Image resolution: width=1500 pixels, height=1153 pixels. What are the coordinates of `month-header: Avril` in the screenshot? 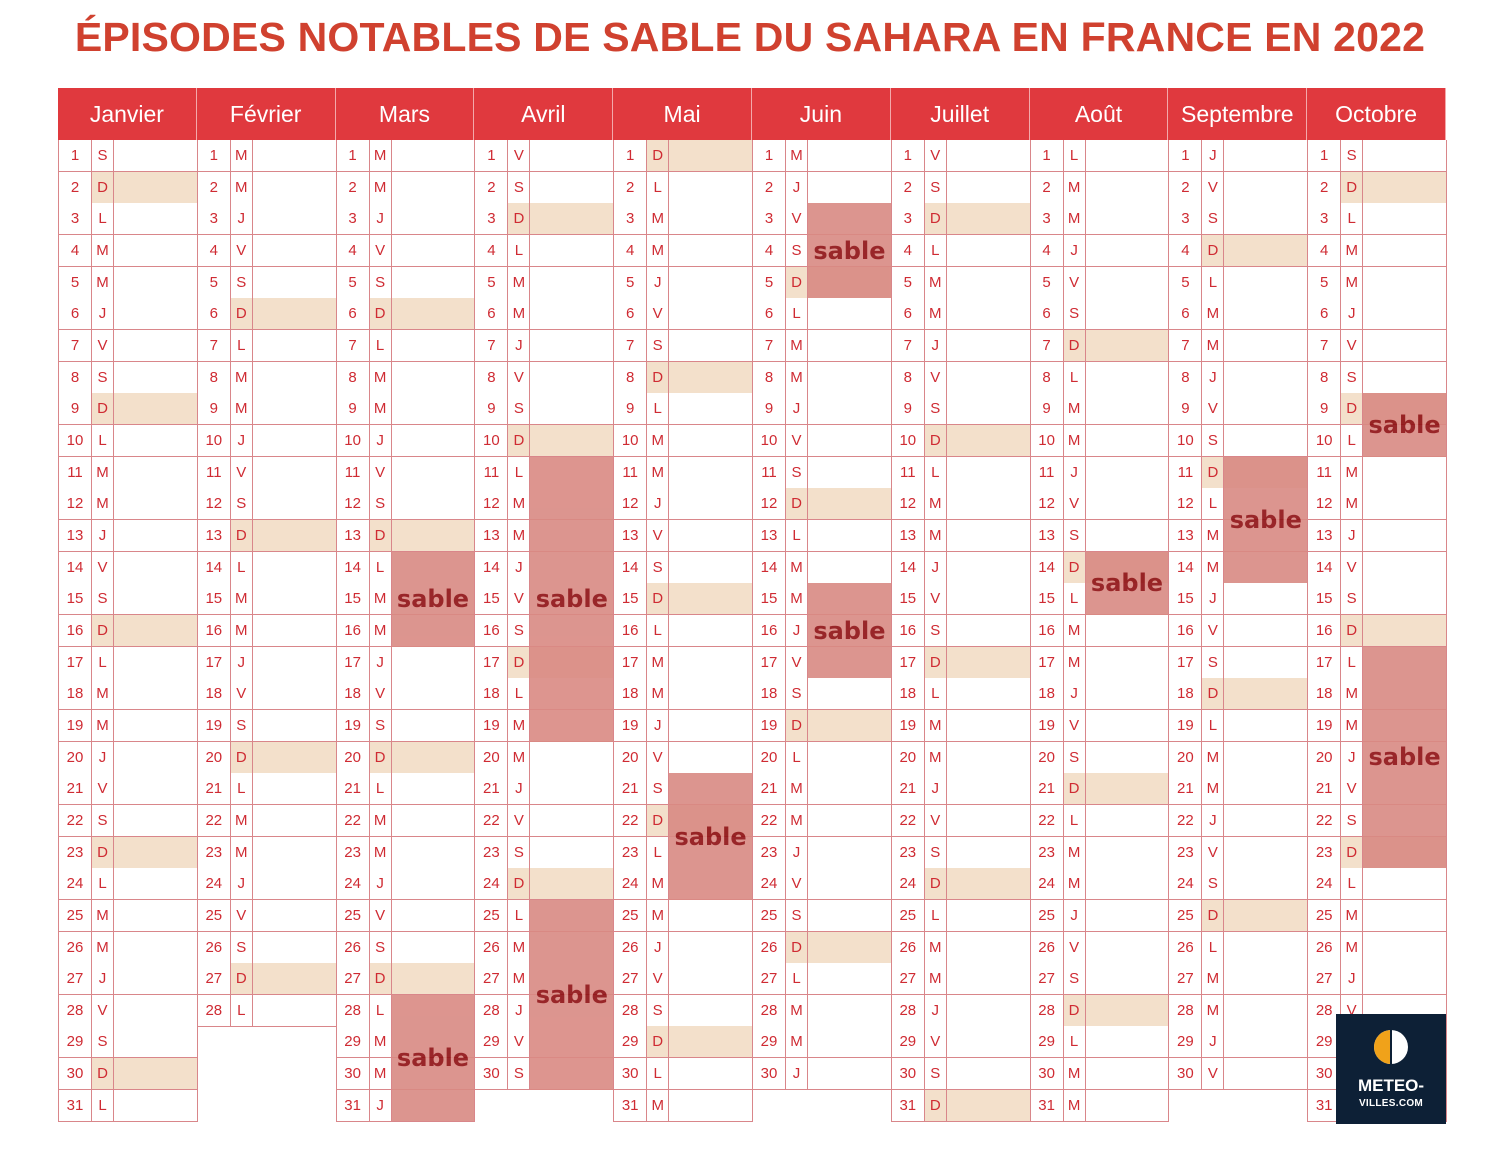 It's located at (544, 114).